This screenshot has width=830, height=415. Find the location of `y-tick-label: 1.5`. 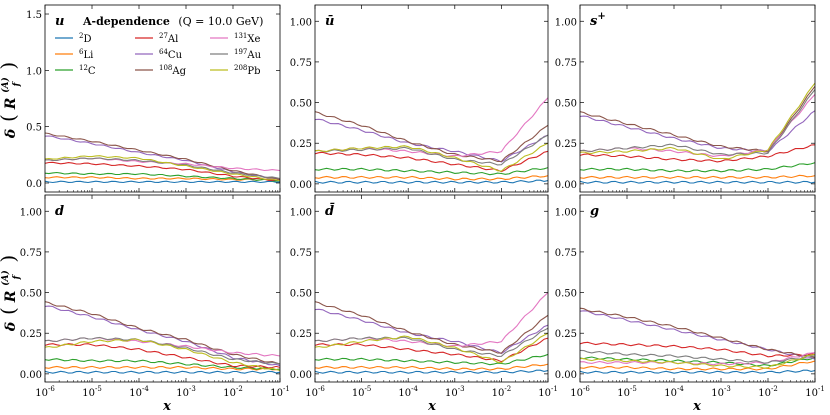

y-tick-label: 1.5 is located at coordinates (34, 15).